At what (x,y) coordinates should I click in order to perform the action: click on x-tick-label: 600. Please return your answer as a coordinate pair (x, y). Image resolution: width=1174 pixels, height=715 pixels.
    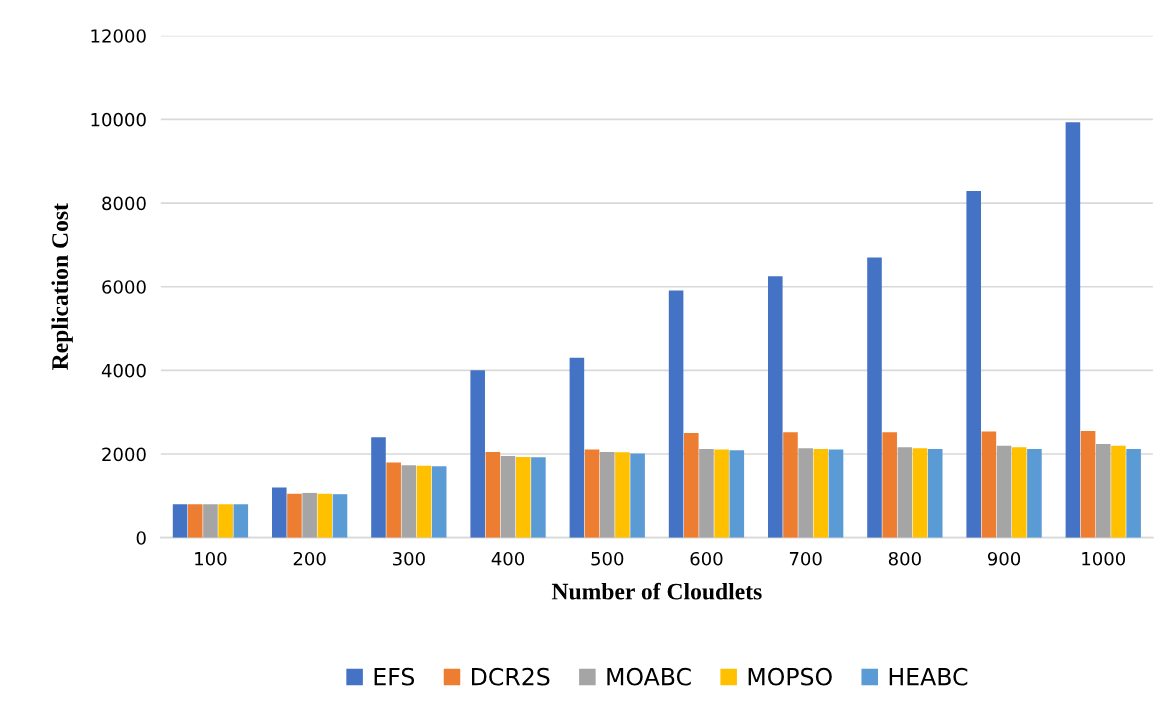
    Looking at the image, I should click on (706, 558).